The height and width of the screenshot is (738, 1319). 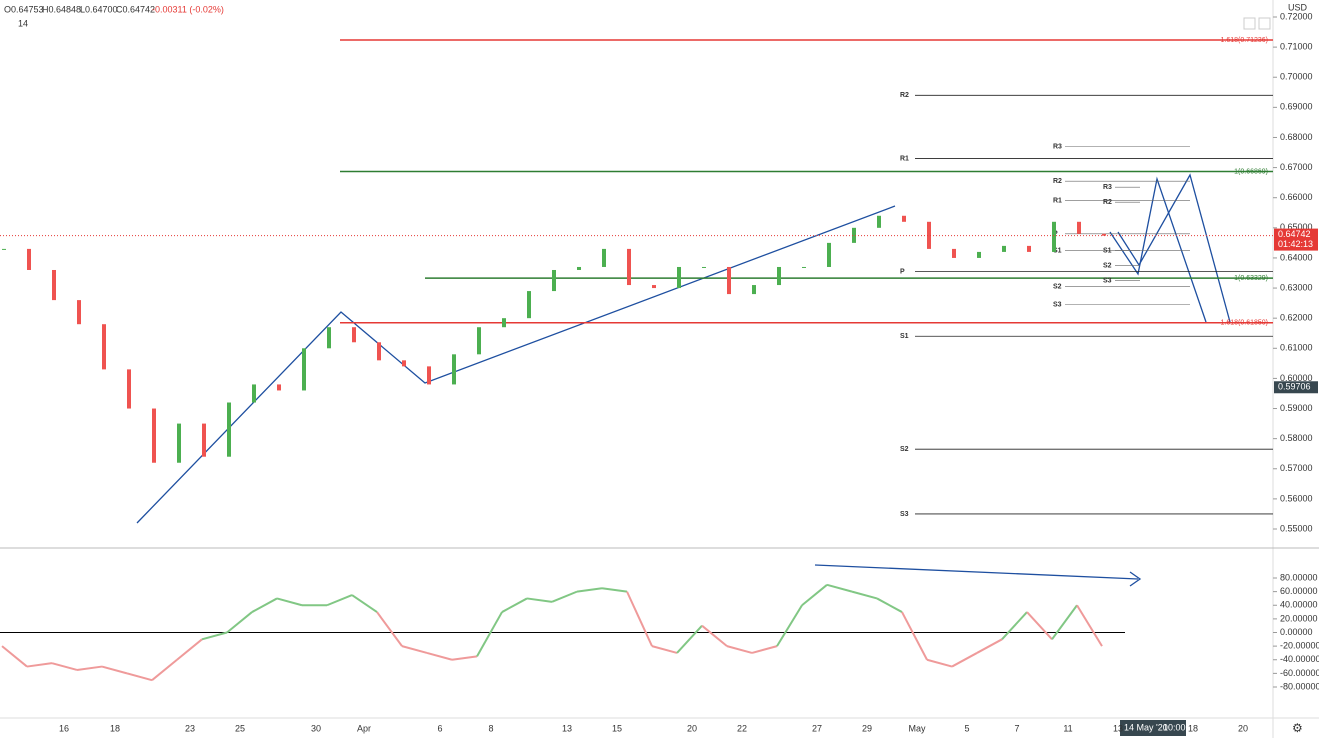 I want to click on pivot-label: P, so click(x=902, y=271).